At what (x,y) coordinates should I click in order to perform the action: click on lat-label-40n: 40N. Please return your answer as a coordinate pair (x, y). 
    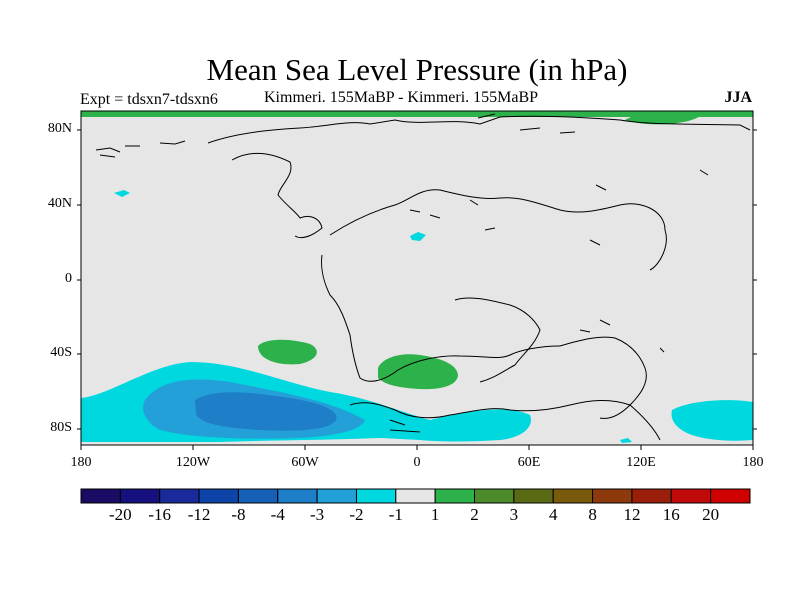
    Looking at the image, I should click on (59, 203).